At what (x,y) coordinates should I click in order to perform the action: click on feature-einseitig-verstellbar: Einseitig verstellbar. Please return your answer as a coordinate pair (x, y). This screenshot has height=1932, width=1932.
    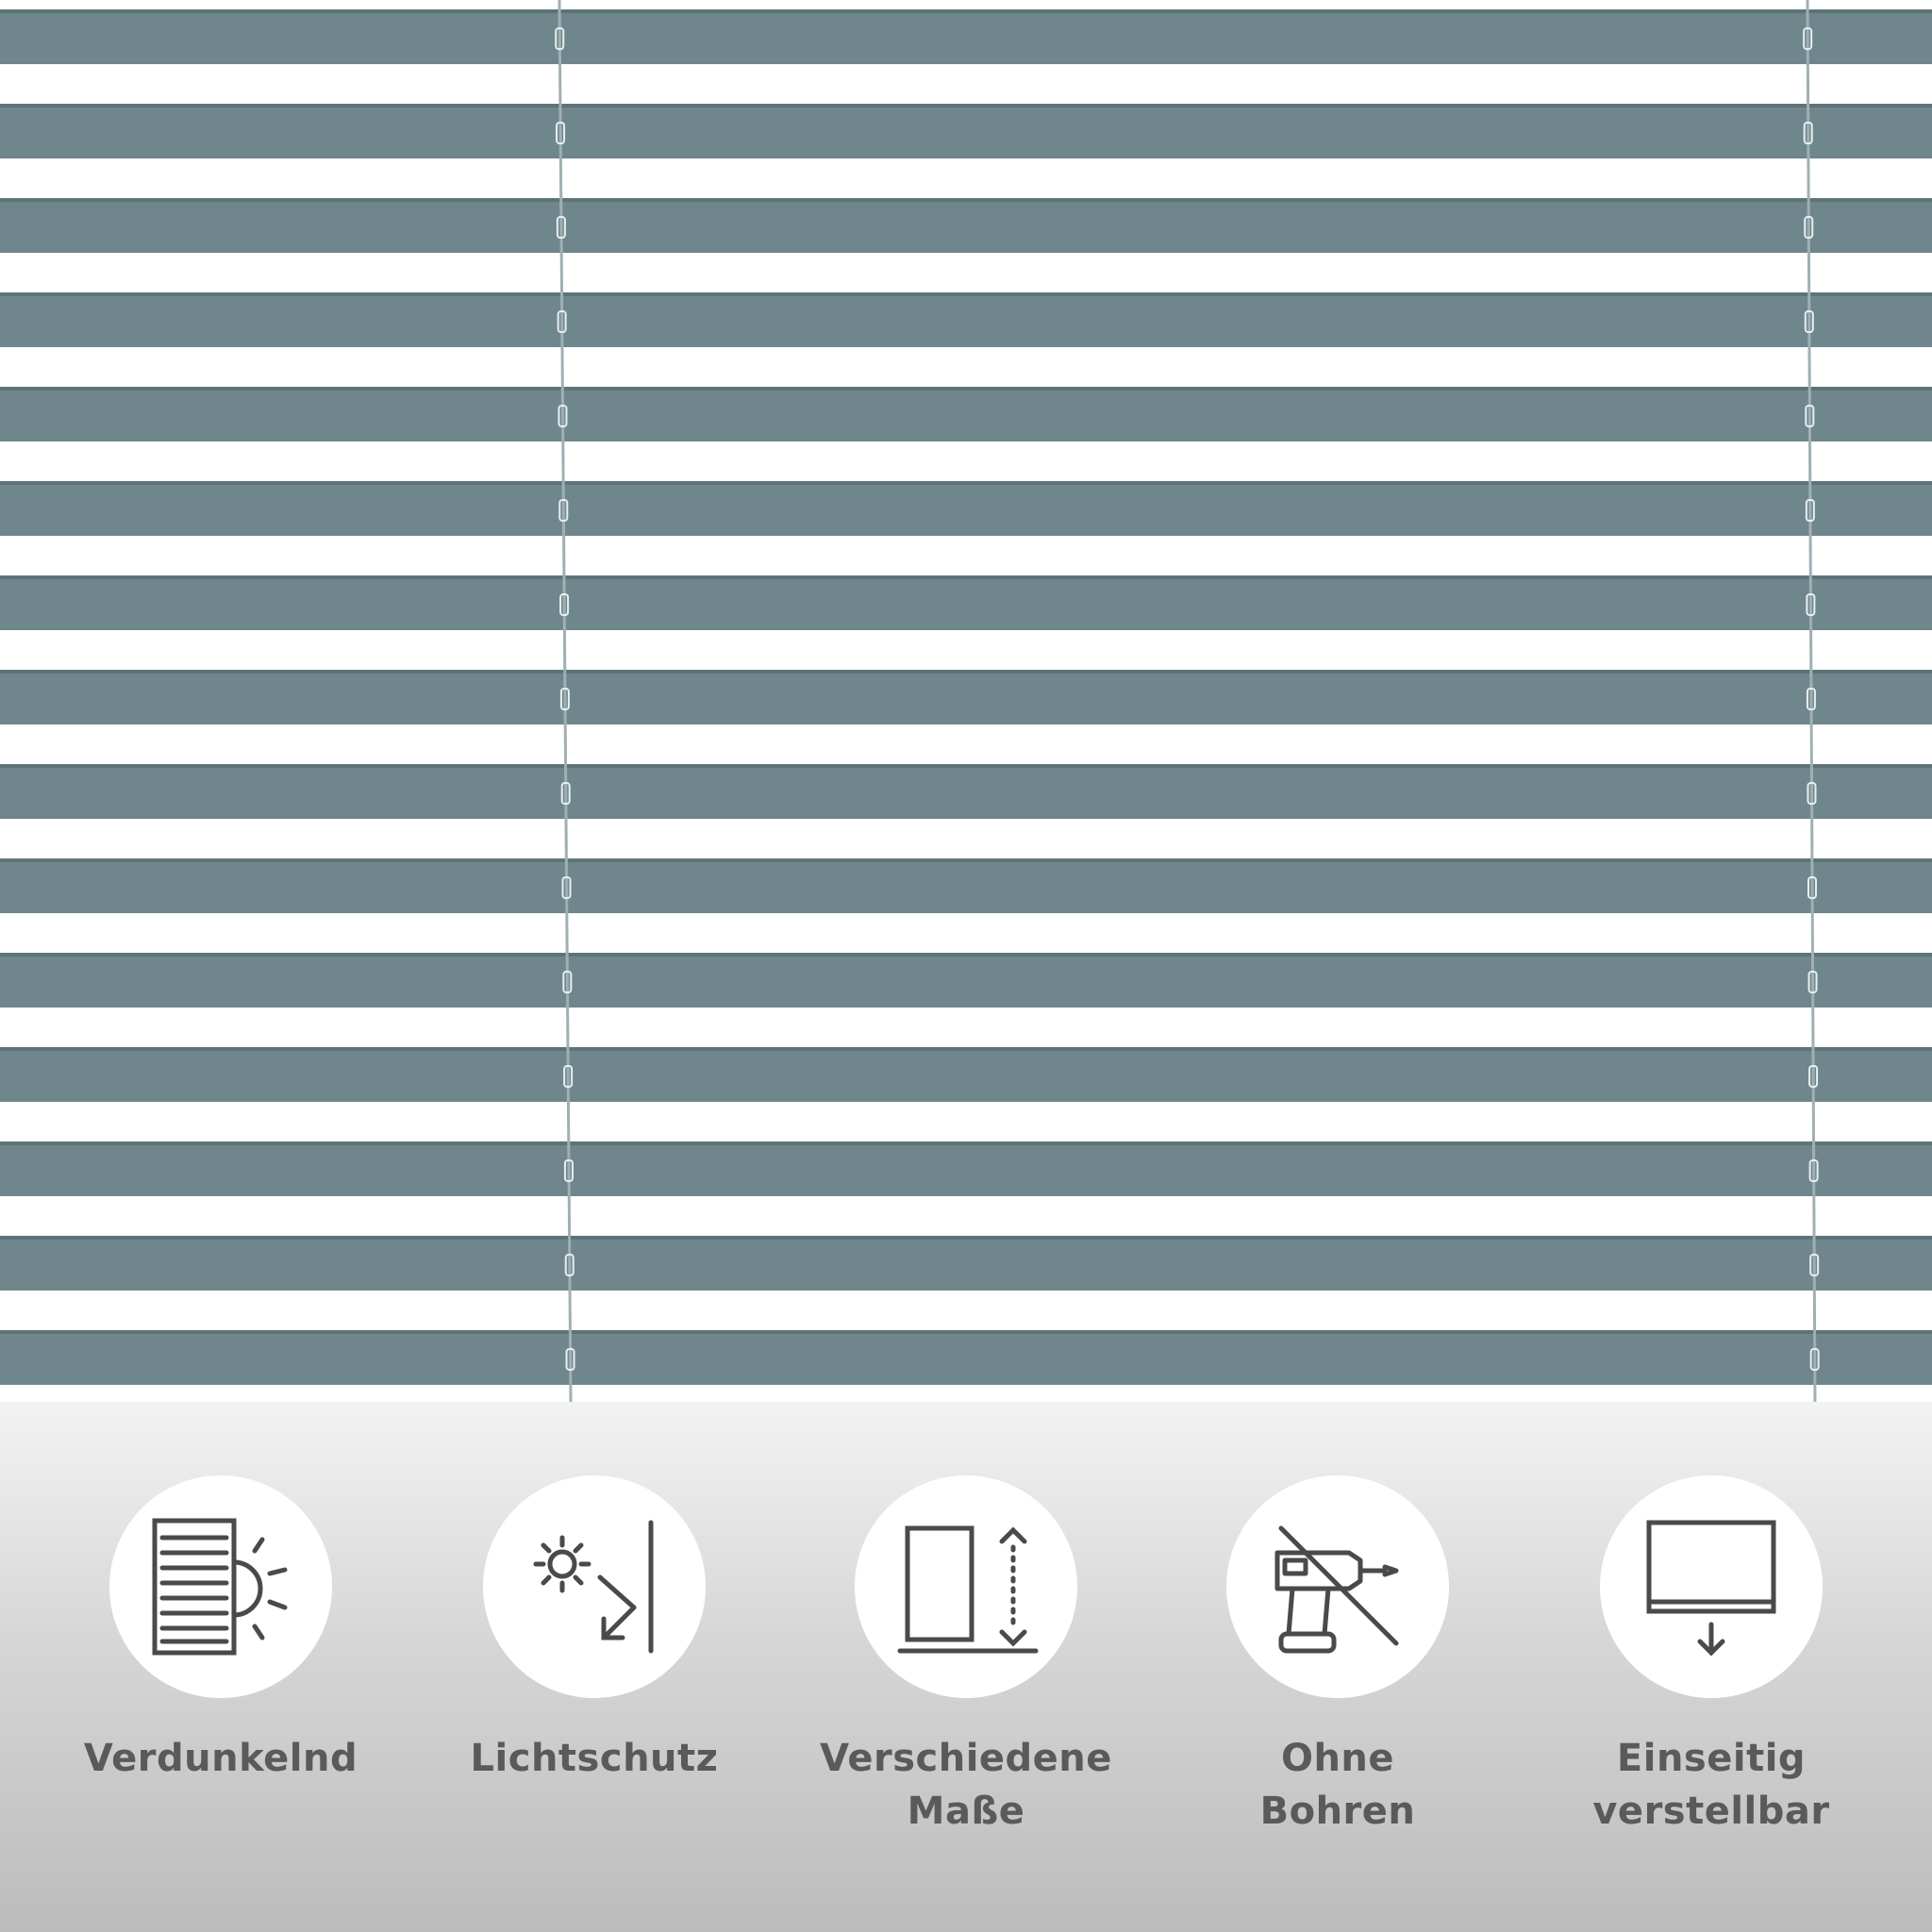
    Looking at the image, I should click on (1711, 1674).